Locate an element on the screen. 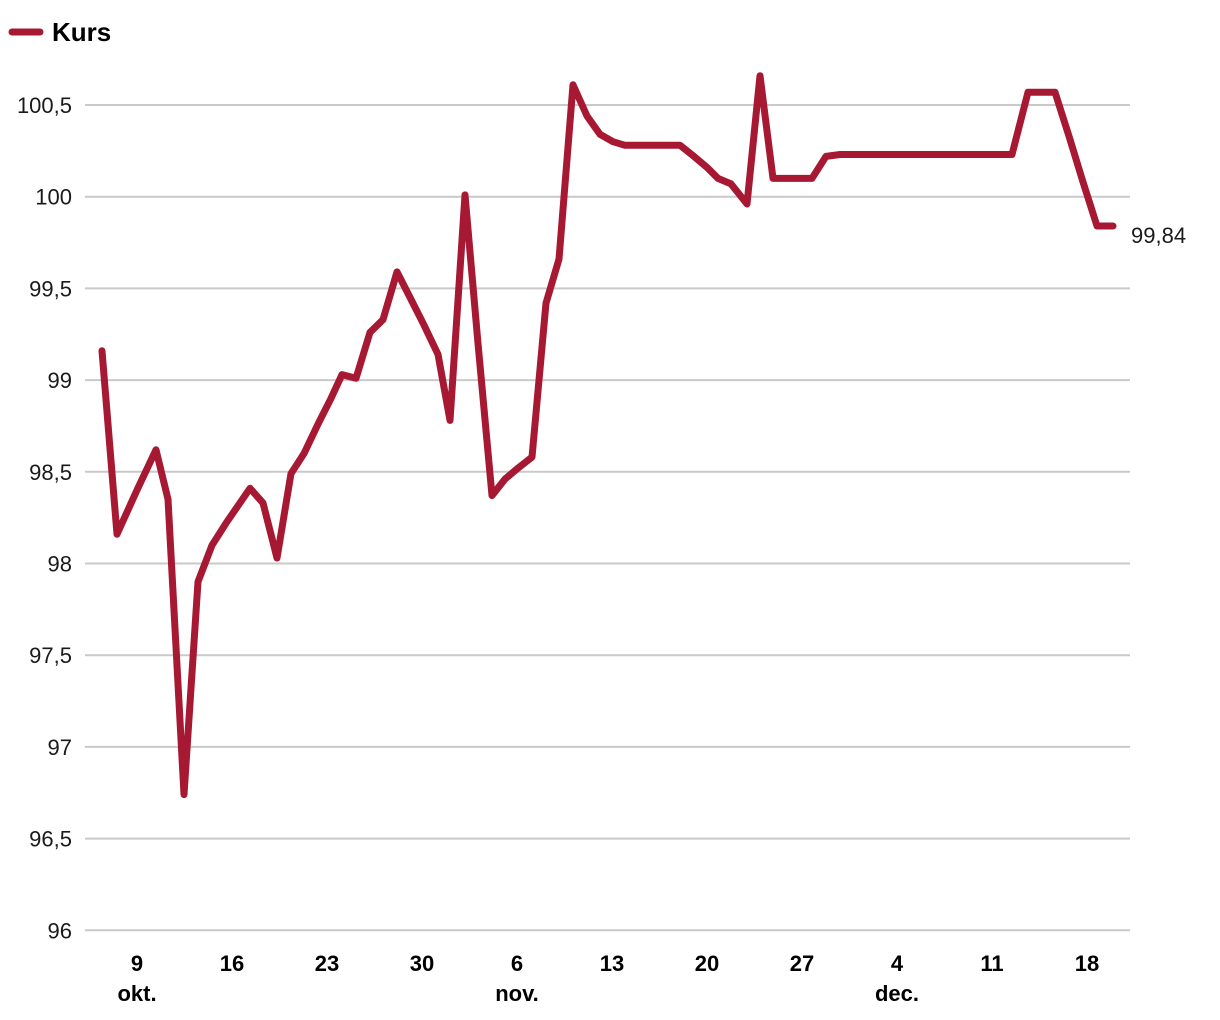 The image size is (1220, 1020). month-label: okt. is located at coordinates (136, 993).